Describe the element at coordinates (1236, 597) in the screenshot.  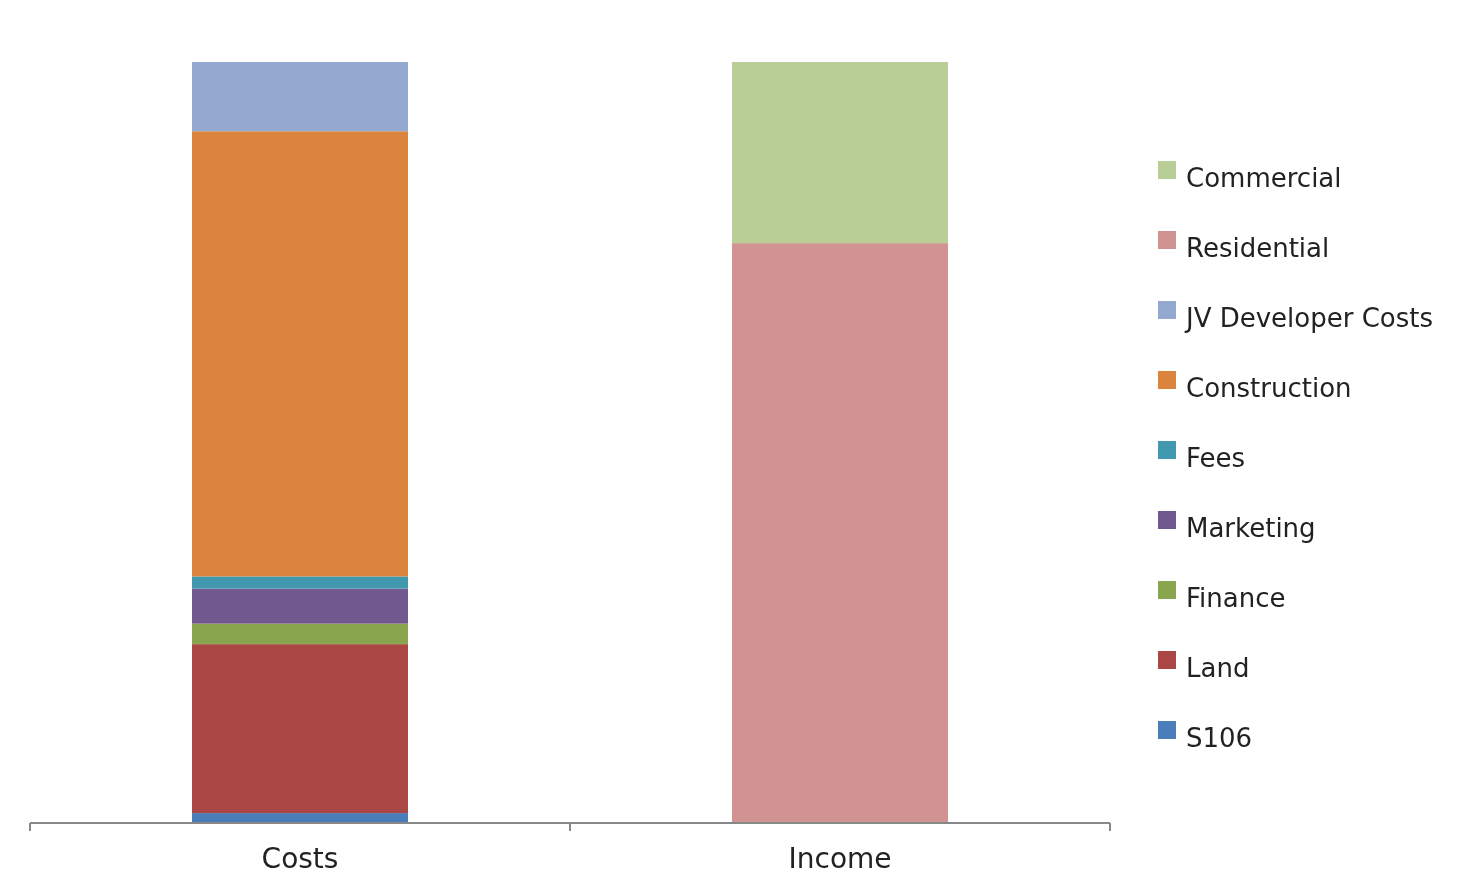
I see `legend-label: Finance` at that location.